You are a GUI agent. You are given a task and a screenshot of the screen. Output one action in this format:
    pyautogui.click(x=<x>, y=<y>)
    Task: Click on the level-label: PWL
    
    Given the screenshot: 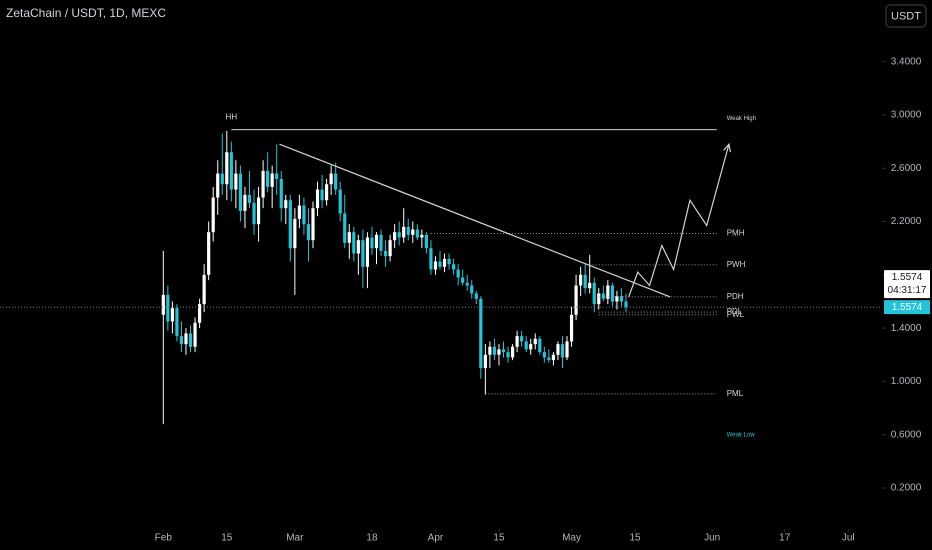 What is the action you would take?
    pyautogui.click(x=736, y=314)
    